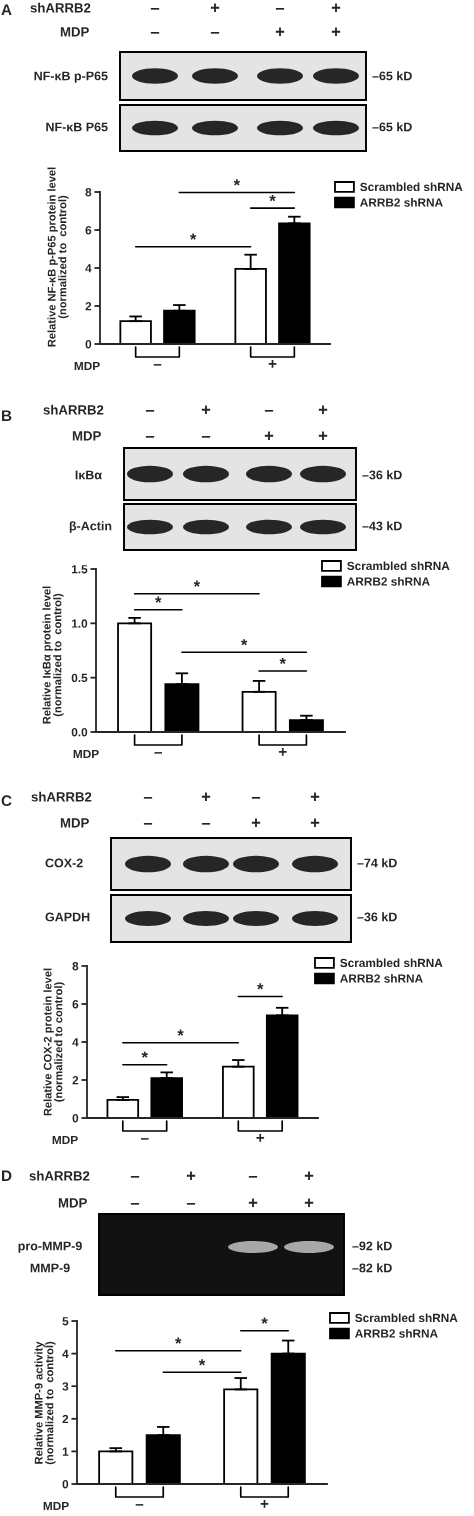 The height and width of the screenshot is (1516, 474). I want to click on y-tick-label: 1.0, so click(80, 623).